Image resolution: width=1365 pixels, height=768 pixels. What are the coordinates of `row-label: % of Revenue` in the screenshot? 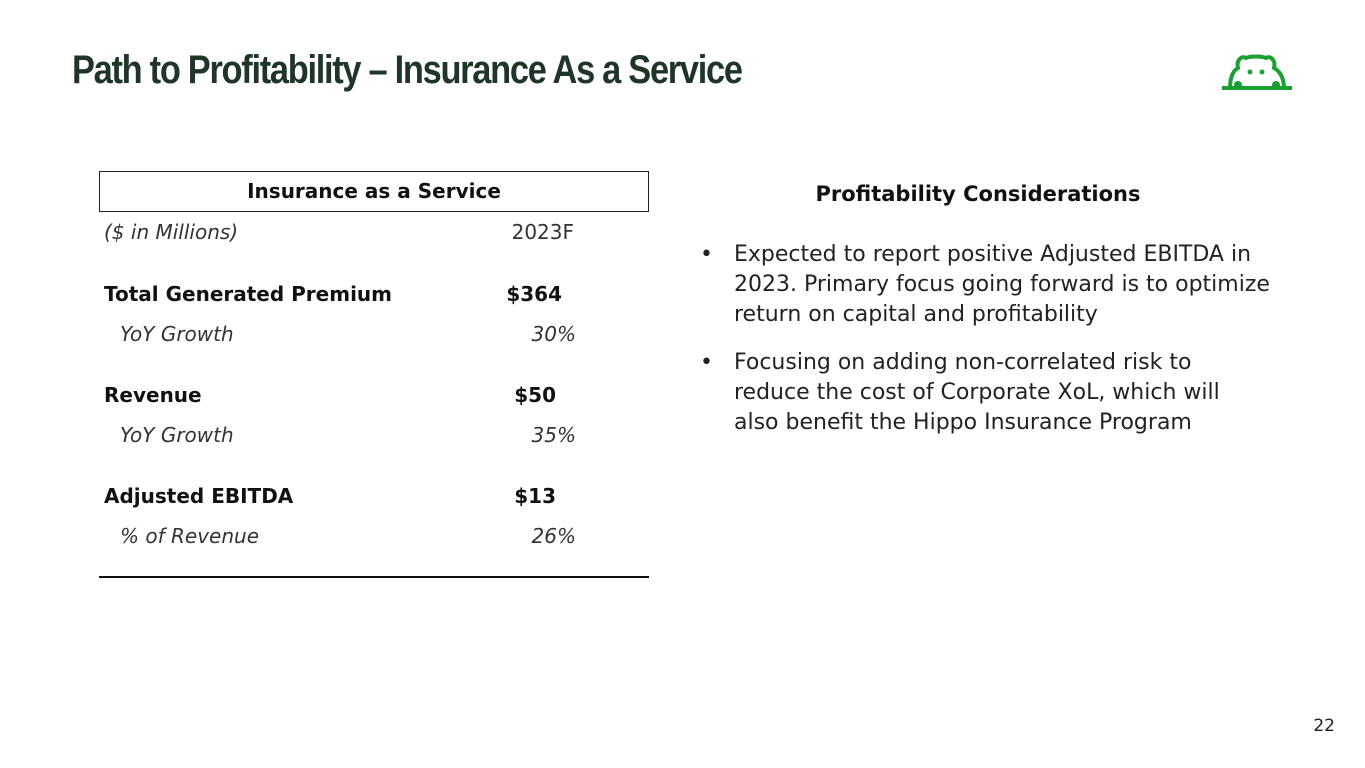 It's located at (189, 536).